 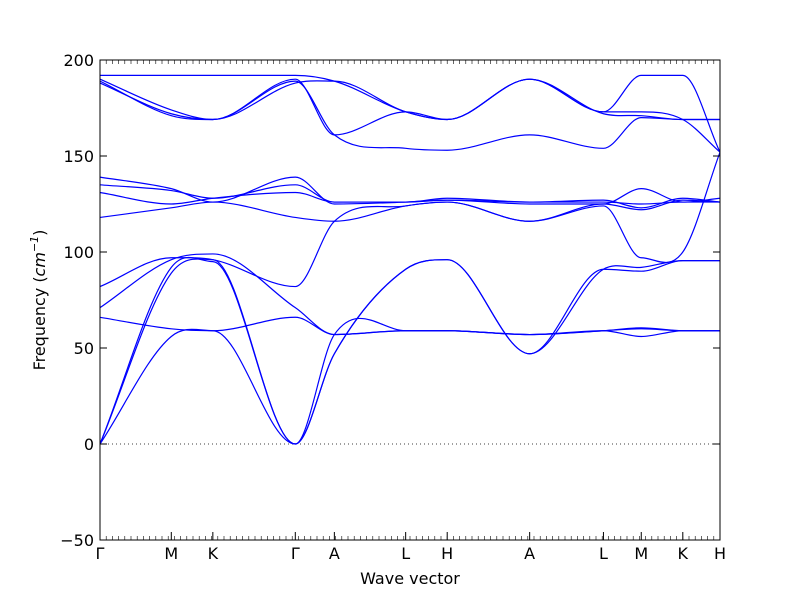 What do you see at coordinates (34, 244) in the screenshot?
I see `y-axis-label-exponent: −1` at bounding box center [34, 244].